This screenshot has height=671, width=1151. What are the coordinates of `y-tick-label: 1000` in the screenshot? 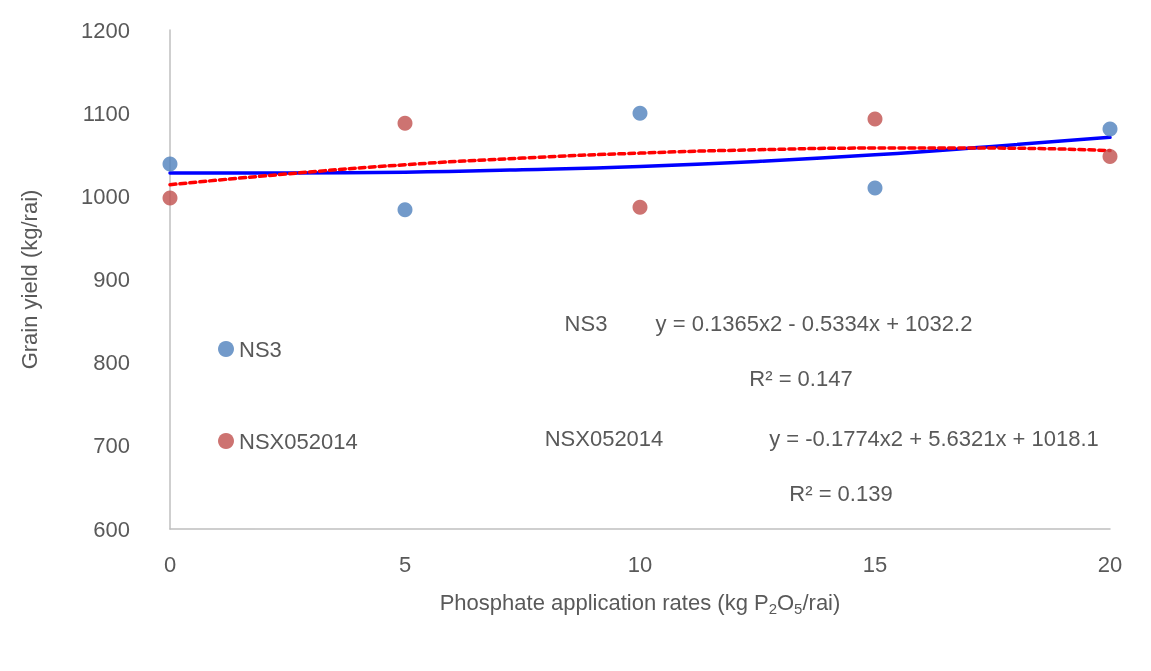 It's located at (105, 196).